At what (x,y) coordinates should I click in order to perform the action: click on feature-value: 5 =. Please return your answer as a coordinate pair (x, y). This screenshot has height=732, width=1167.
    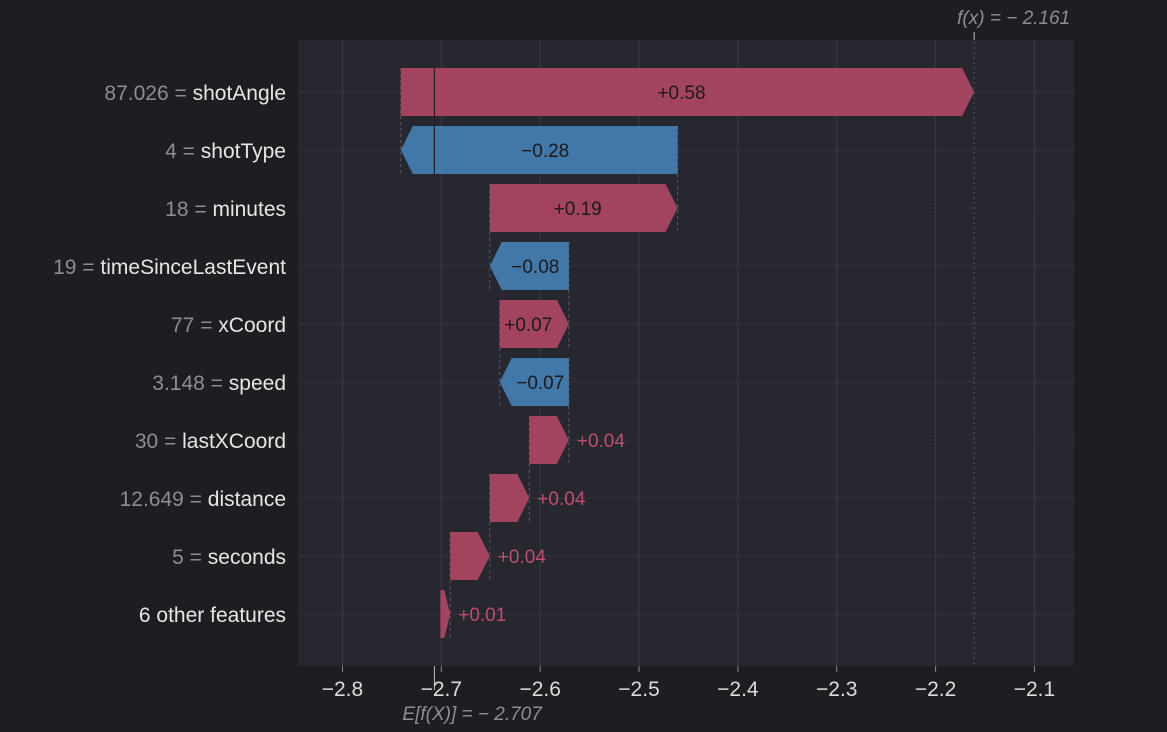
    Looking at the image, I should click on (190, 557).